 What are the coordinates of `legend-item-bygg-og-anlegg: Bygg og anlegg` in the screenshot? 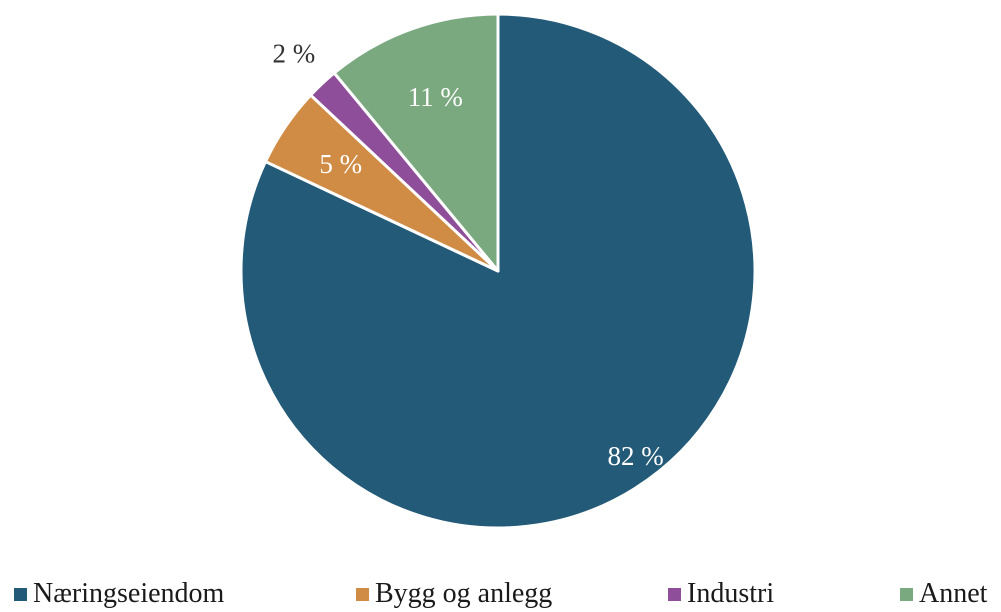 It's located at (454, 594).